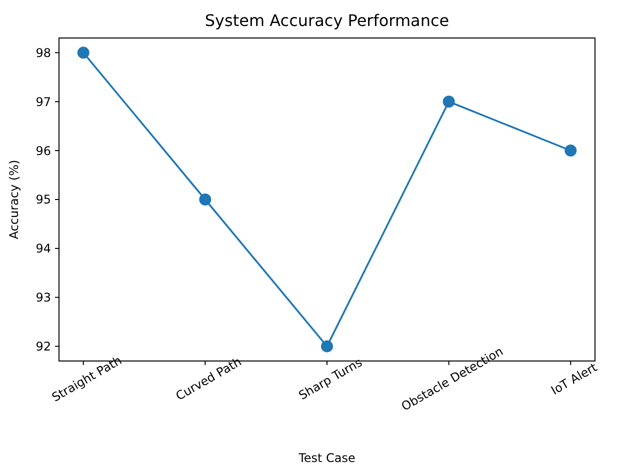 Image resolution: width=623 pixels, height=468 pixels. I want to click on chart-title: System Accuracy Performance, so click(327, 20).